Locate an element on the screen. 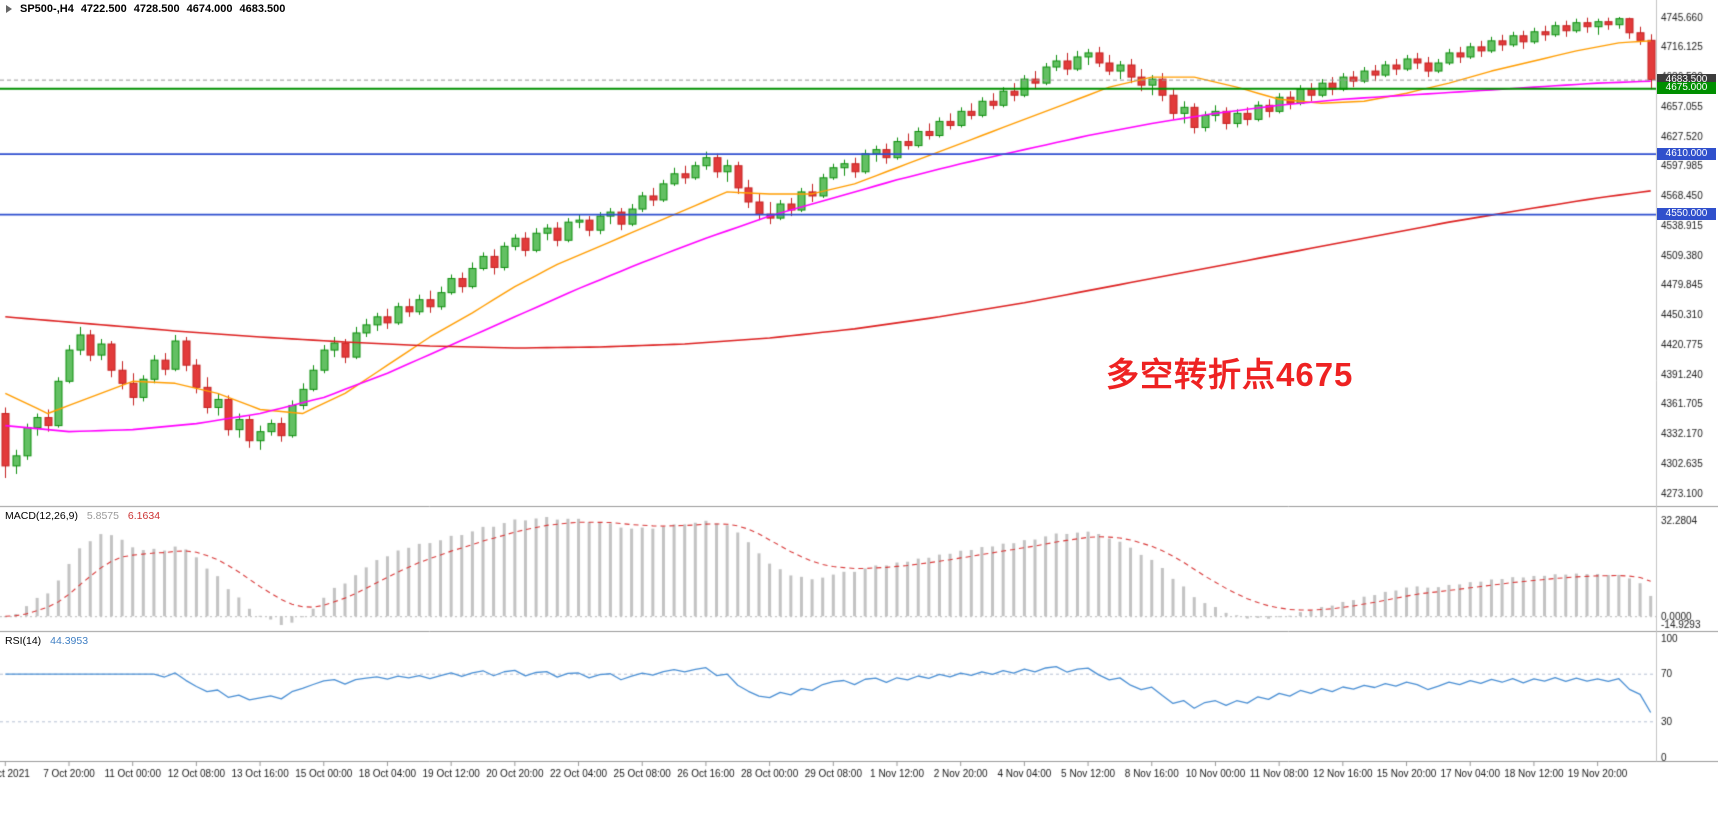 The image size is (1718, 833). close-value: 4683.500 is located at coordinates (262, 9).